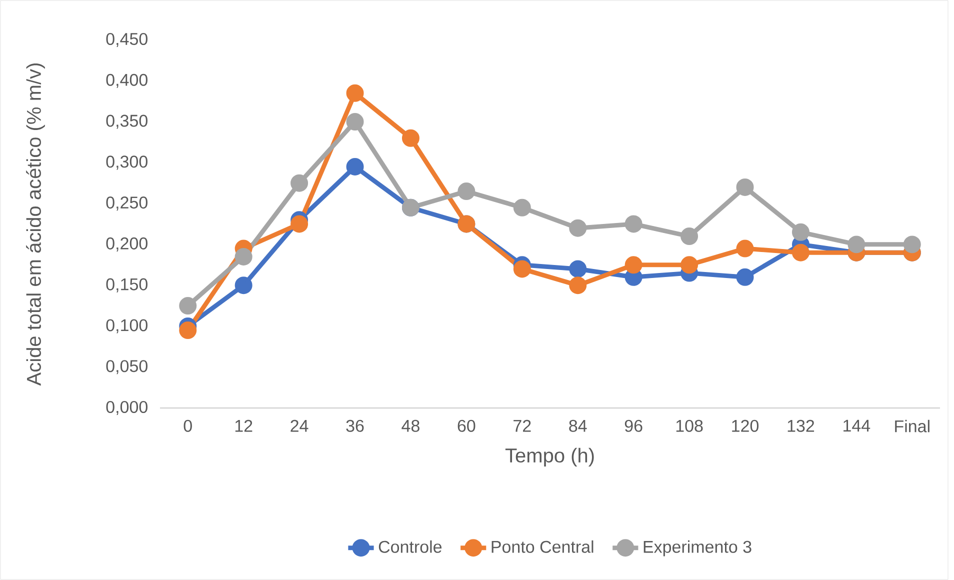 The height and width of the screenshot is (580, 954). I want to click on y-tick-label: 0,300, so click(127, 163).